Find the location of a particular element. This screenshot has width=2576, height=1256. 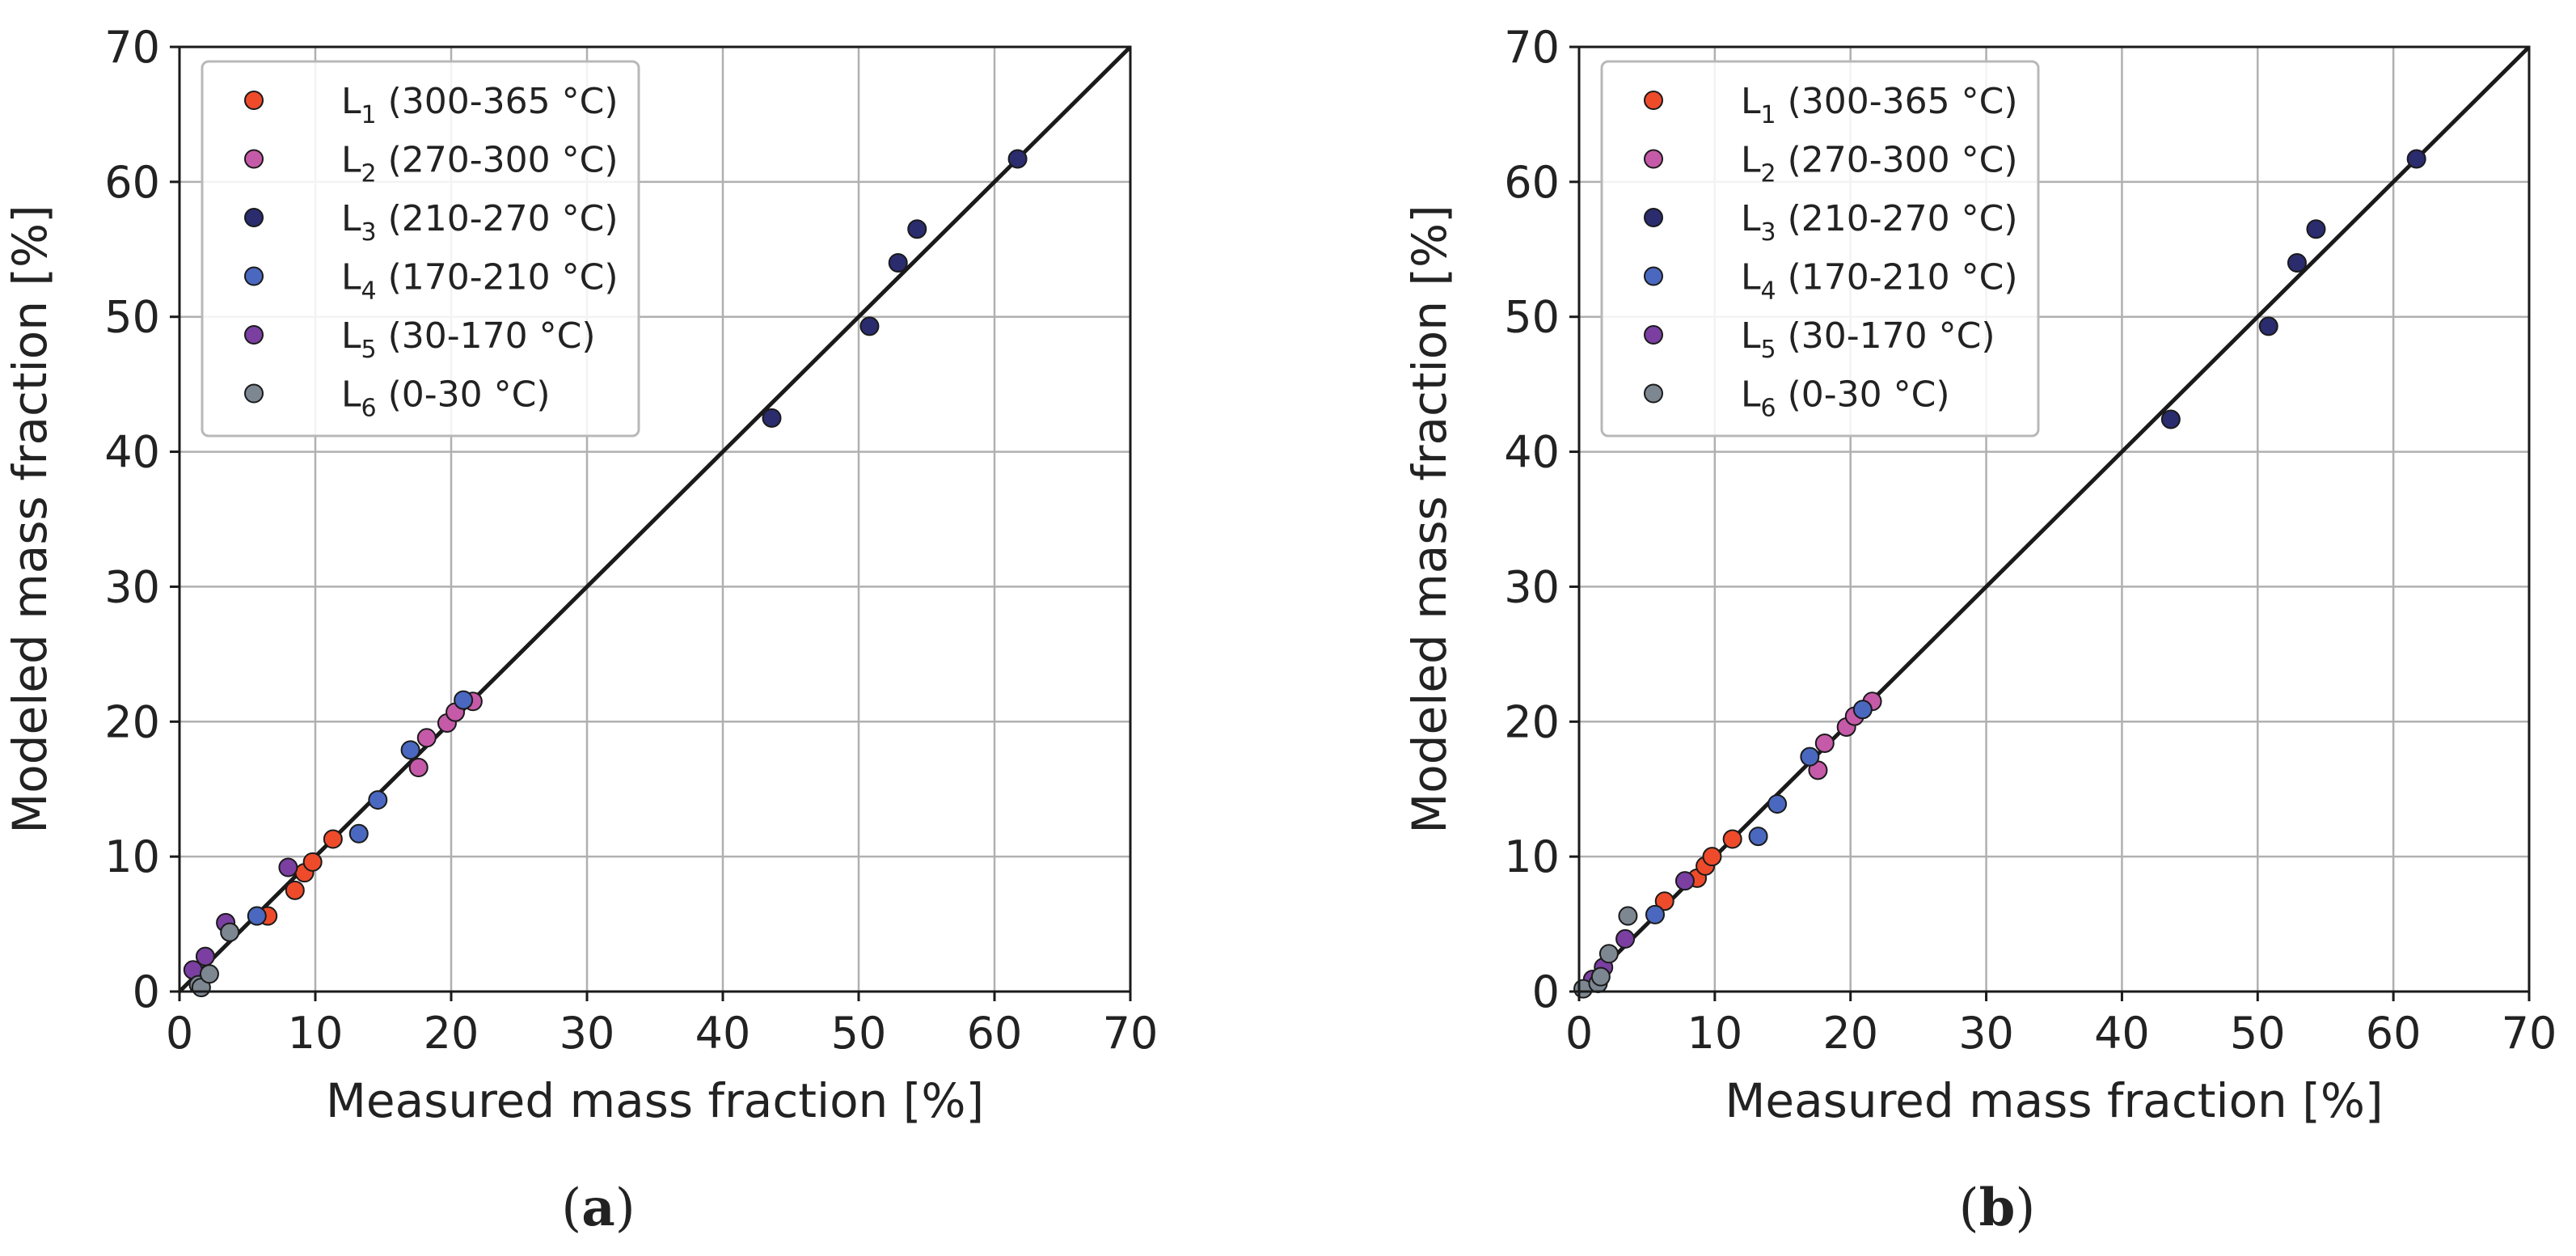

panel-caption: (a) is located at coordinates (598, 1208).